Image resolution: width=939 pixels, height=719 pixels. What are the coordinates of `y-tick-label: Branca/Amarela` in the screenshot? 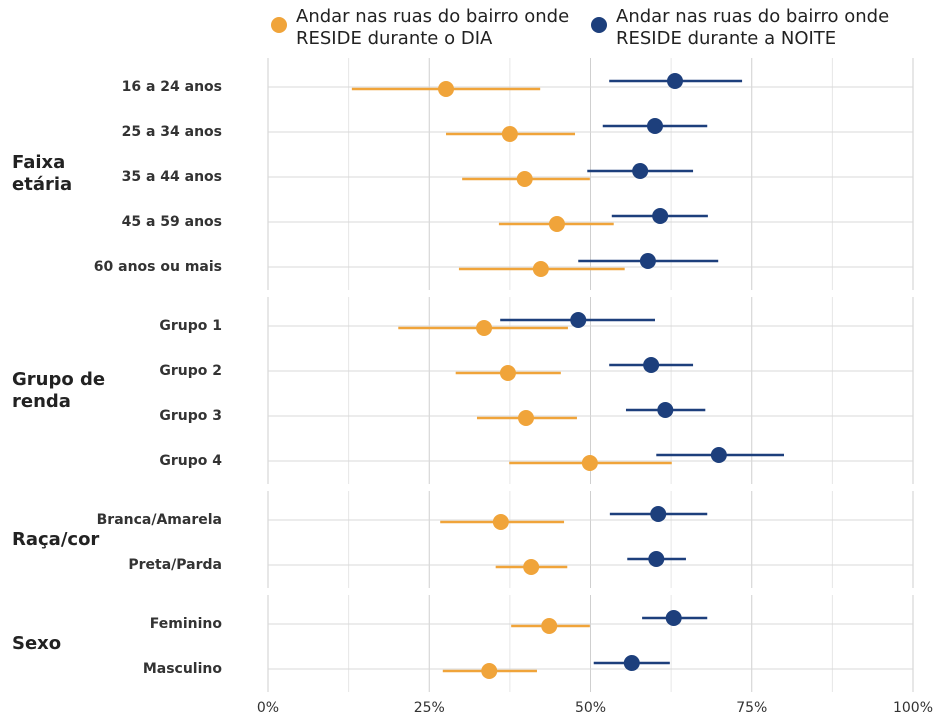 It's located at (159, 520).